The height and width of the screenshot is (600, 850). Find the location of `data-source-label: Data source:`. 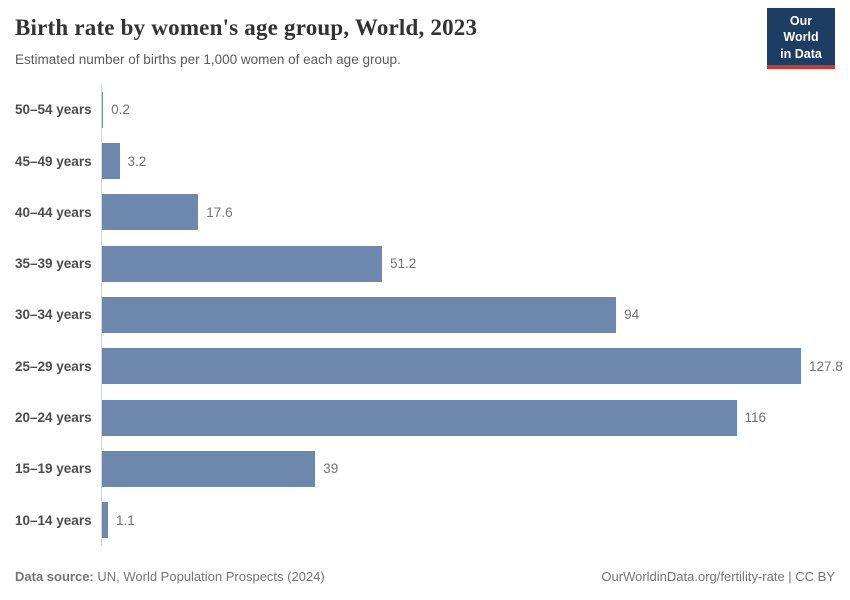

data-source-label: Data source: is located at coordinates (54, 576).